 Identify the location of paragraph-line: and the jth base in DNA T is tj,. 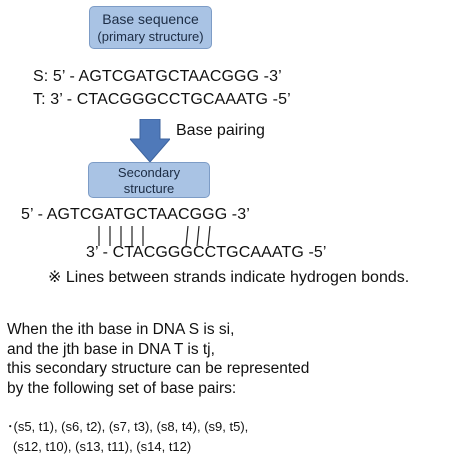
(111, 349).